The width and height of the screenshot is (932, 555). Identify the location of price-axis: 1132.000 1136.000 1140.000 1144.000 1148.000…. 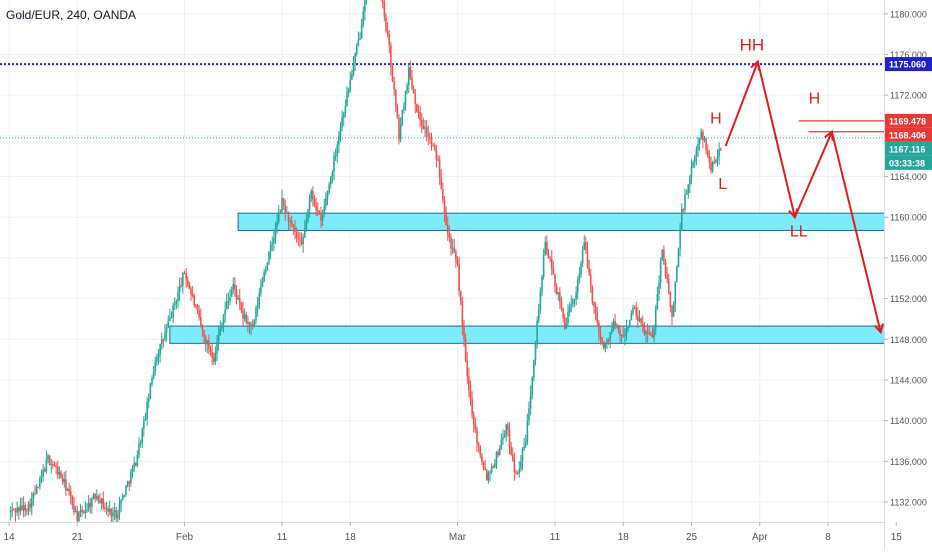
(908, 275).